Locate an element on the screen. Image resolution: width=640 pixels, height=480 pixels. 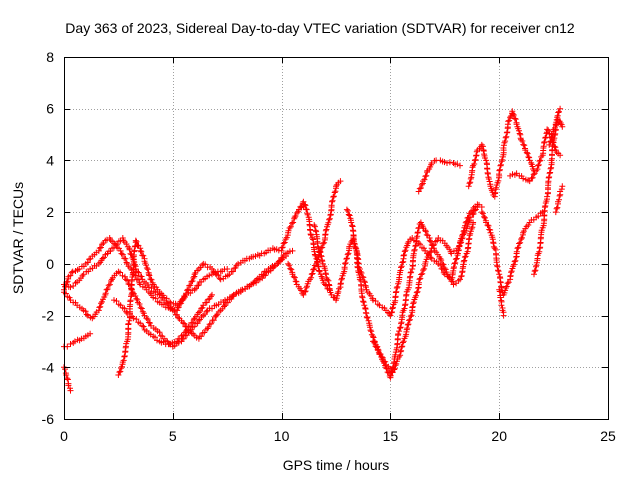
x-tick-label: 10 is located at coordinates (282, 436).